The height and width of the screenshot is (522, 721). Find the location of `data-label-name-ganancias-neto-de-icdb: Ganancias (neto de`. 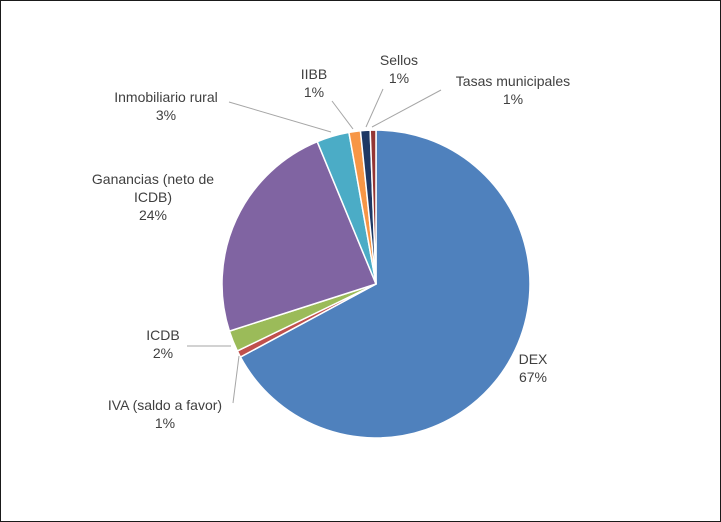

data-label-name-ganancias-neto-de-icdb: Ganancias (neto de is located at coordinates (153, 179).